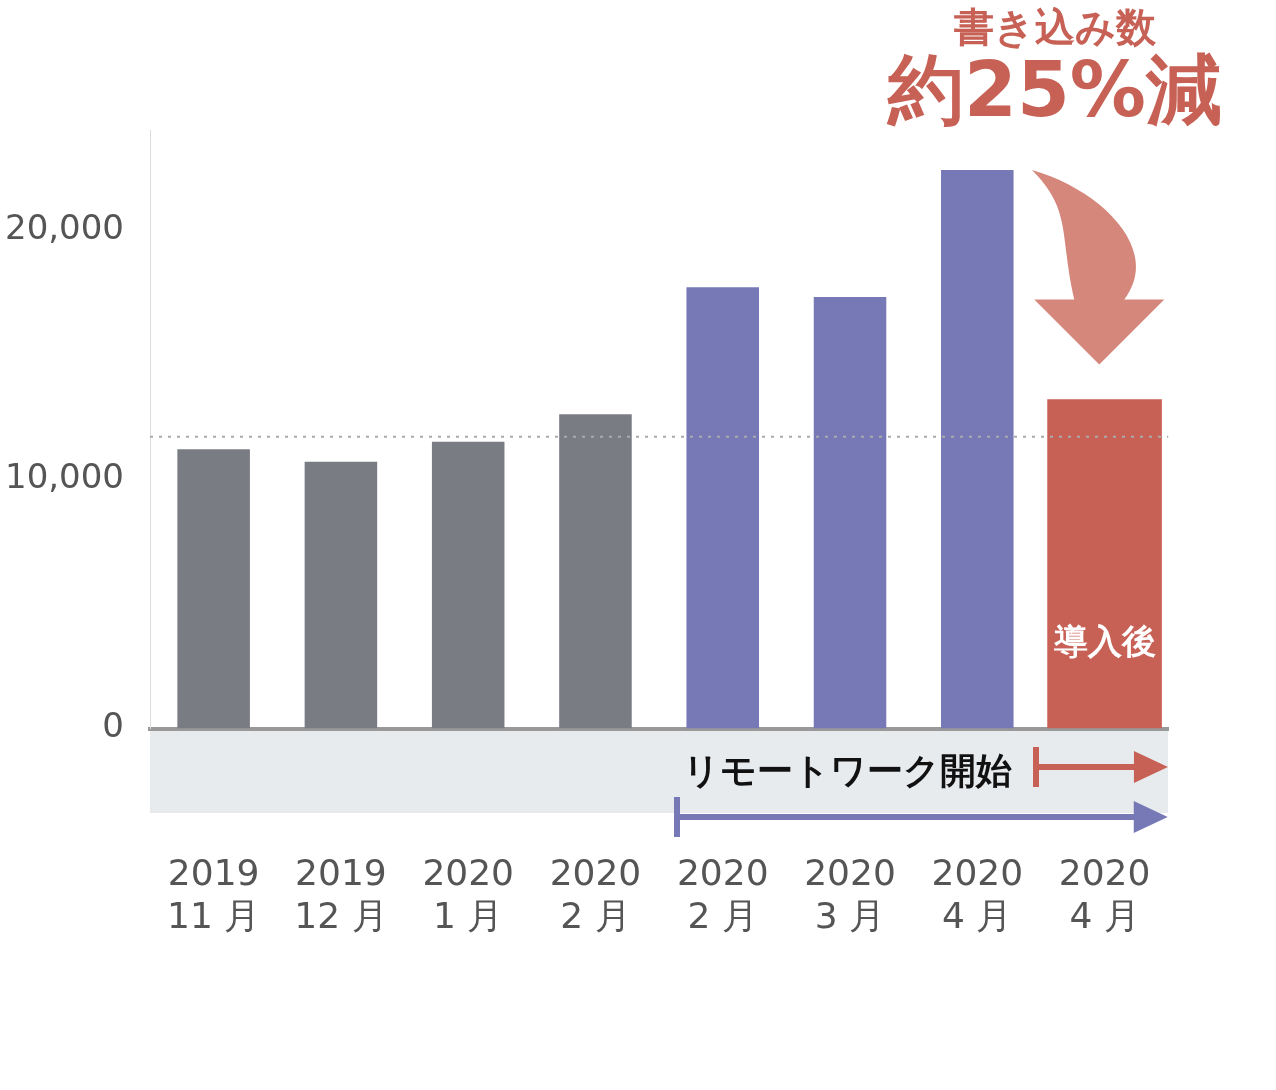 The image size is (1276, 1090). What do you see at coordinates (850, 893) in the screenshot?
I see `x-tick-label: 2020 3 月` at bounding box center [850, 893].